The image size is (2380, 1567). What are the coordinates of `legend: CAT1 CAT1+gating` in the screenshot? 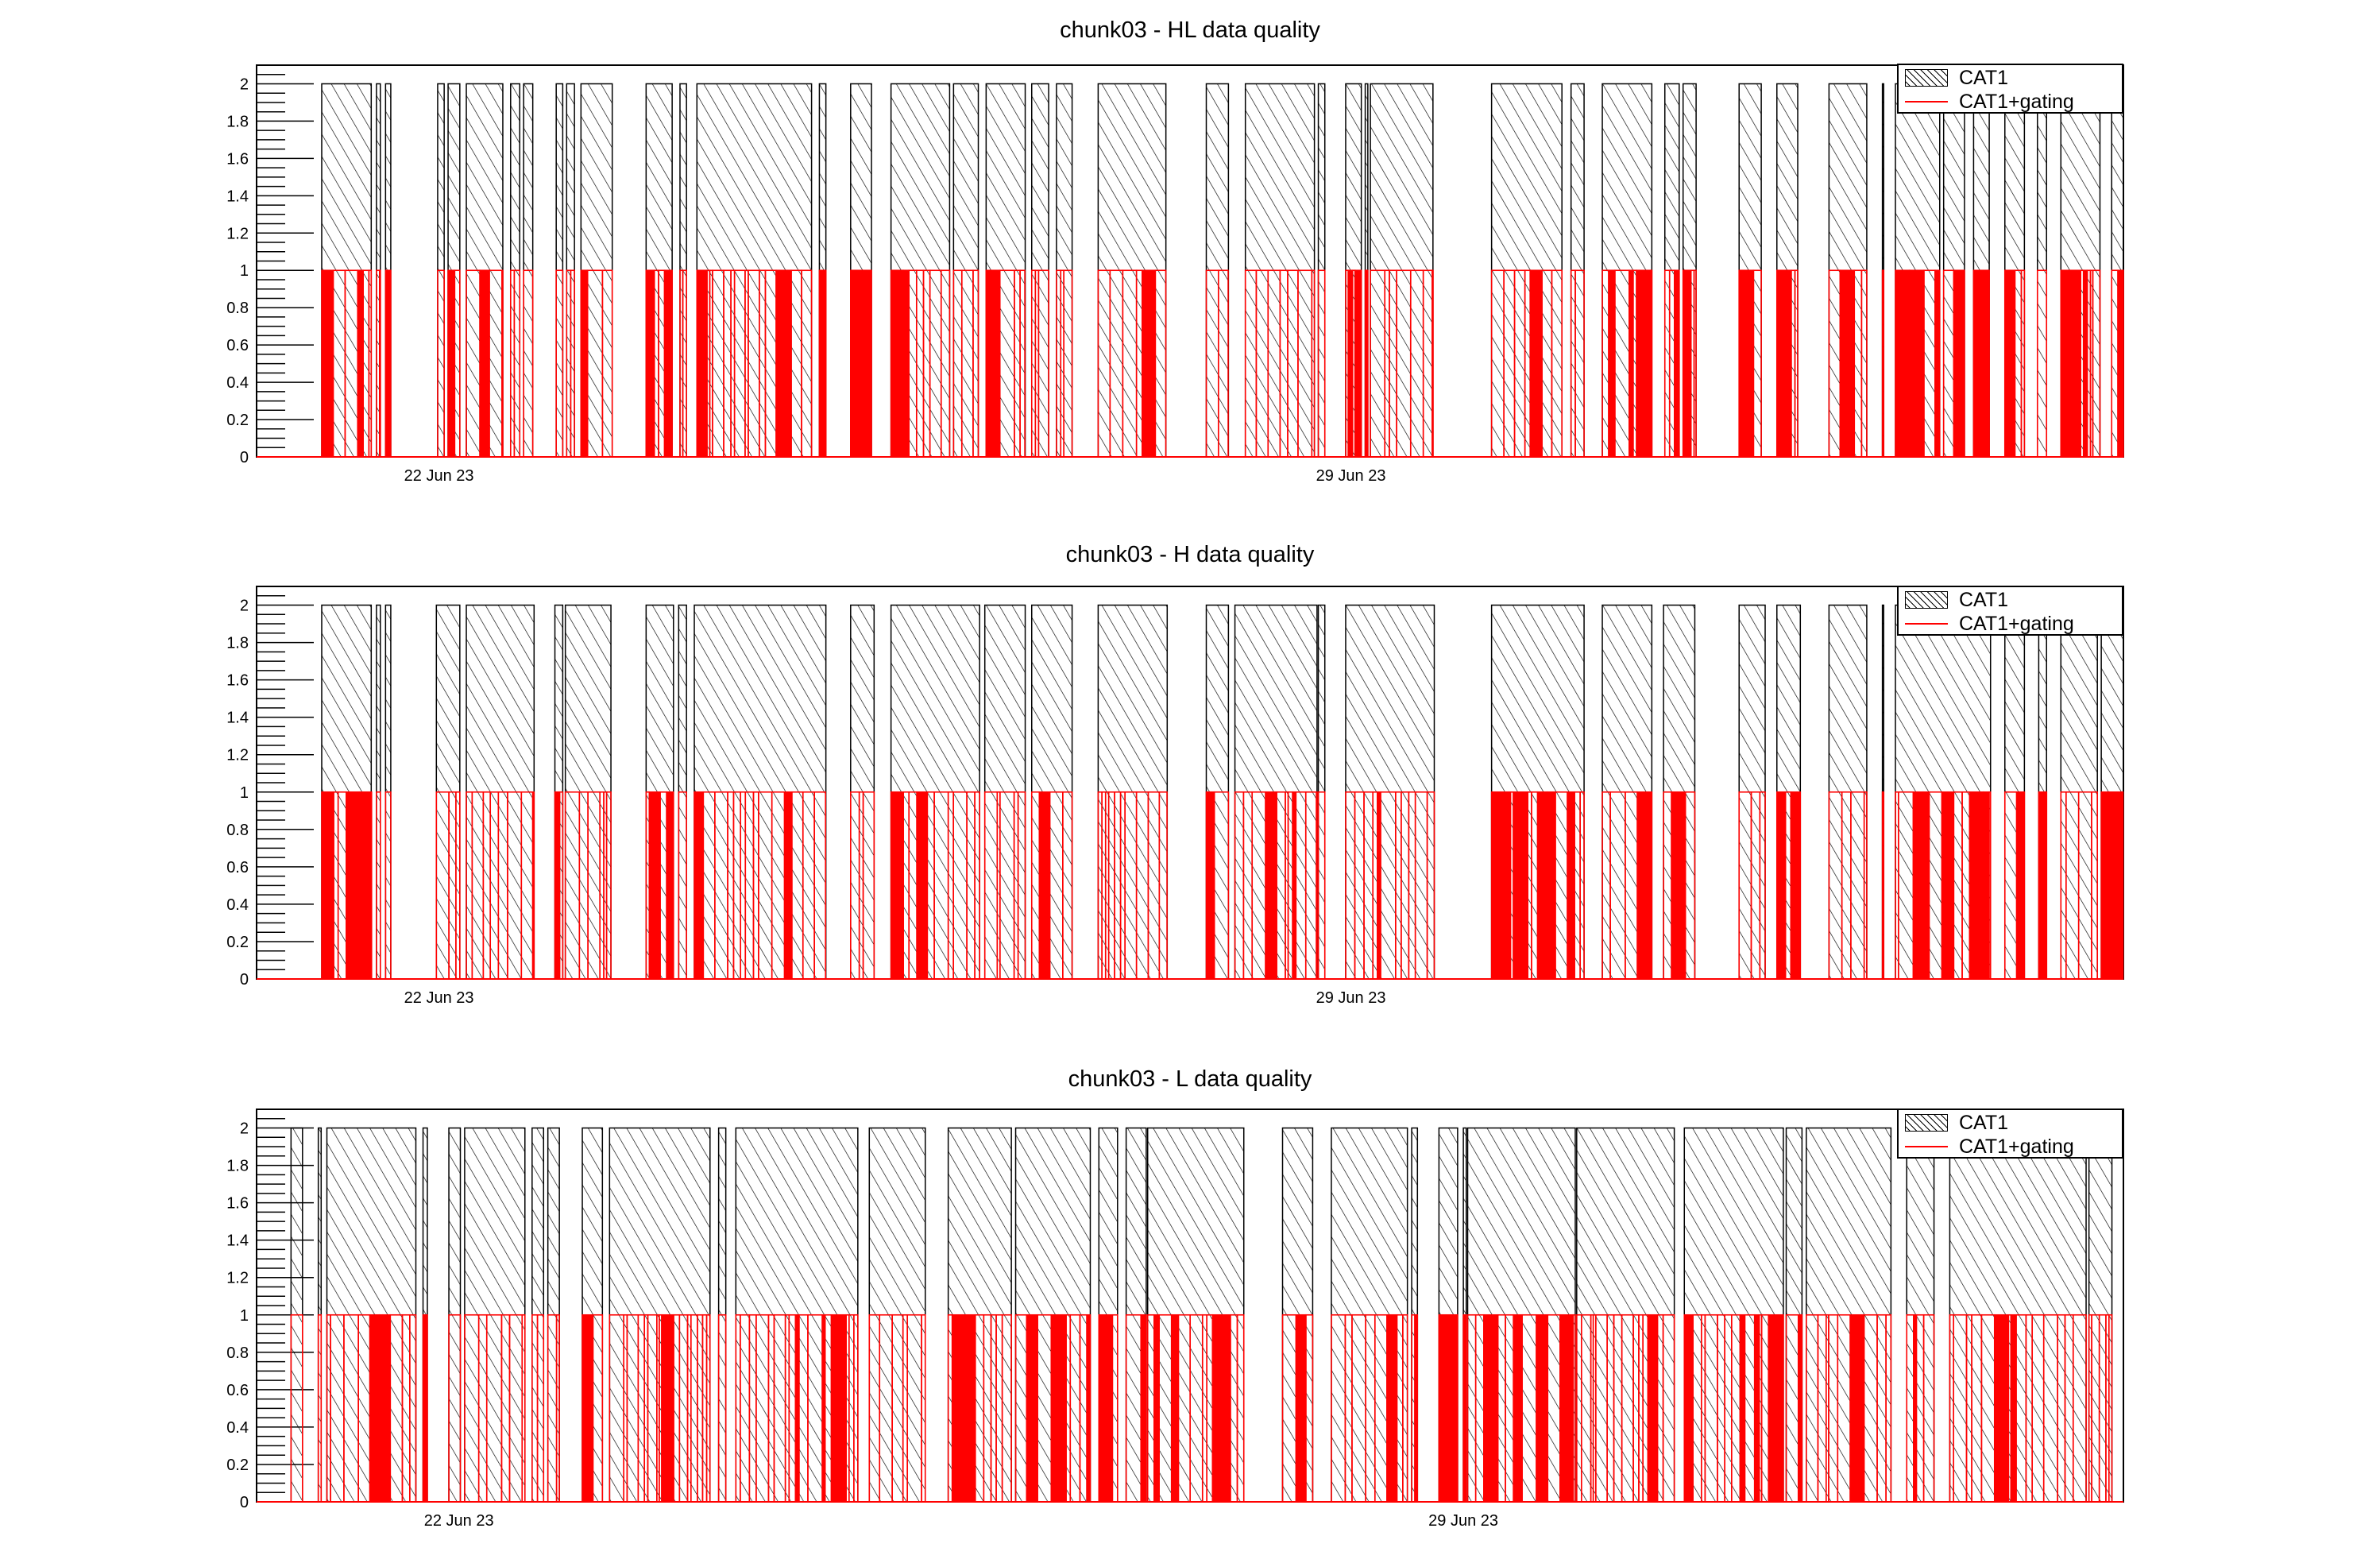 It's located at (2010, 89).